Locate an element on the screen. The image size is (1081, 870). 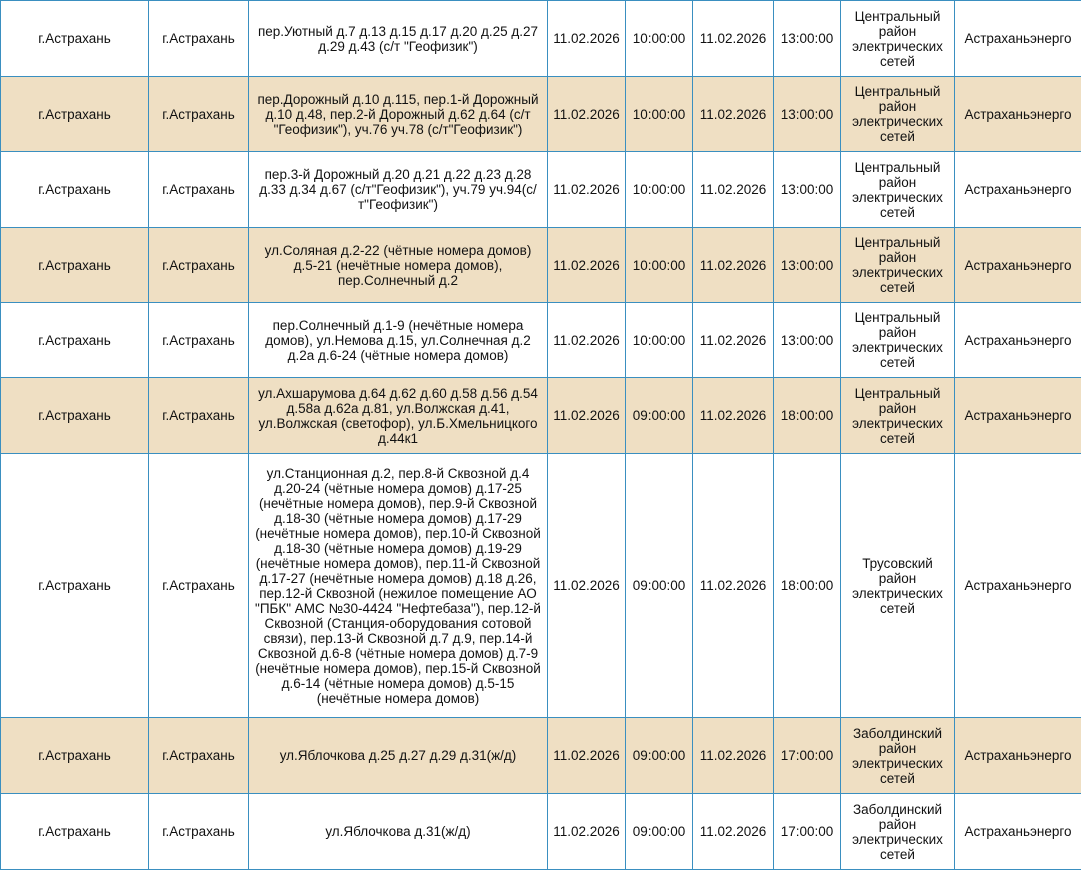
cell-address: ул.Яблочкова д.25 д.27 д.29 д.31(ж/д) is located at coordinates (398, 756).